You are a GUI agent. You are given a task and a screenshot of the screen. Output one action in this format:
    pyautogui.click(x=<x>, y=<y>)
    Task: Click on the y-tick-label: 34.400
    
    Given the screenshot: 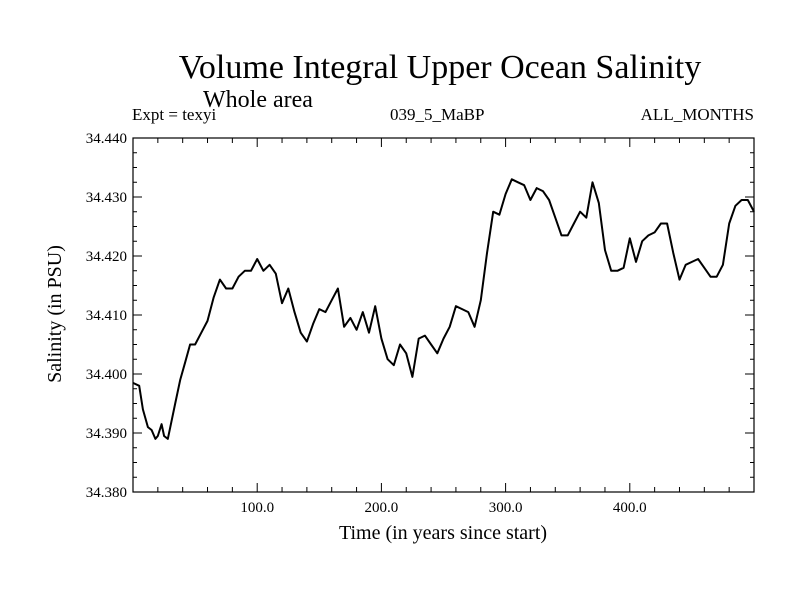 What is the action you would take?
    pyautogui.click(x=106, y=375)
    